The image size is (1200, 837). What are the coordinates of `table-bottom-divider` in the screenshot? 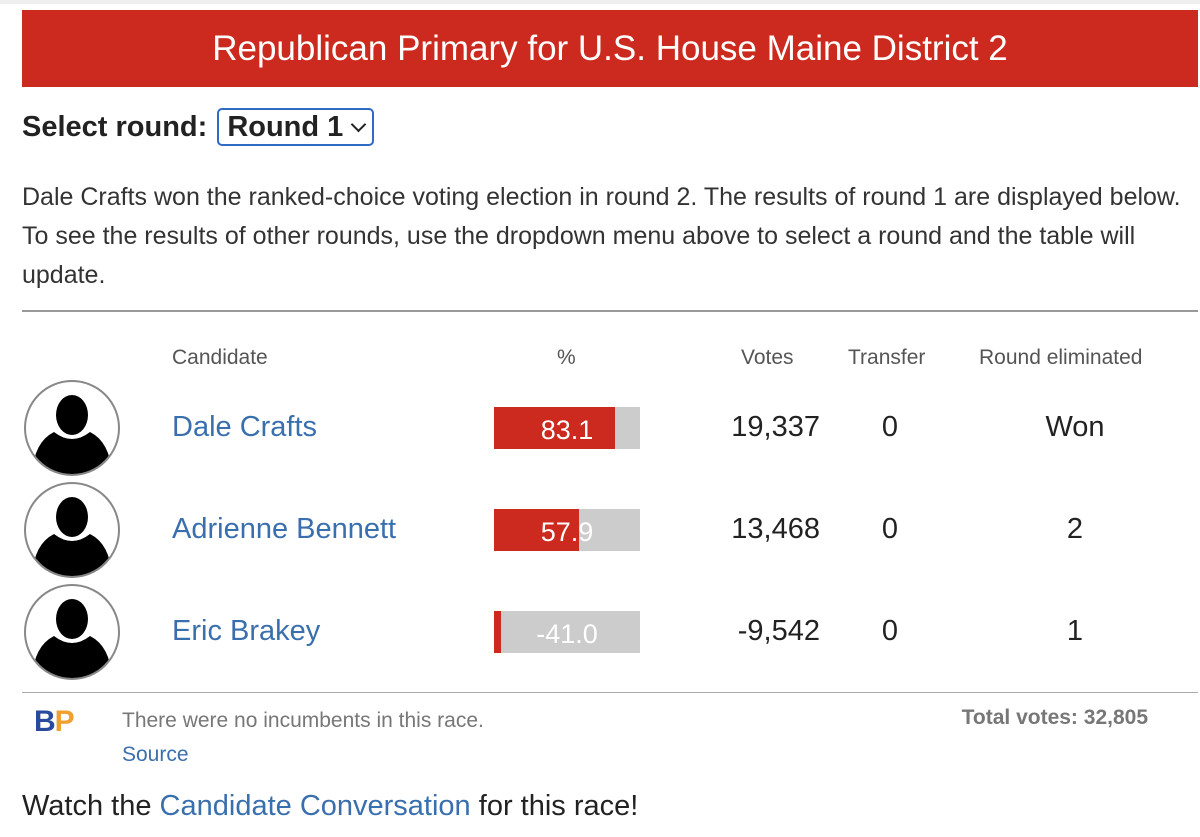 It's located at (610, 692).